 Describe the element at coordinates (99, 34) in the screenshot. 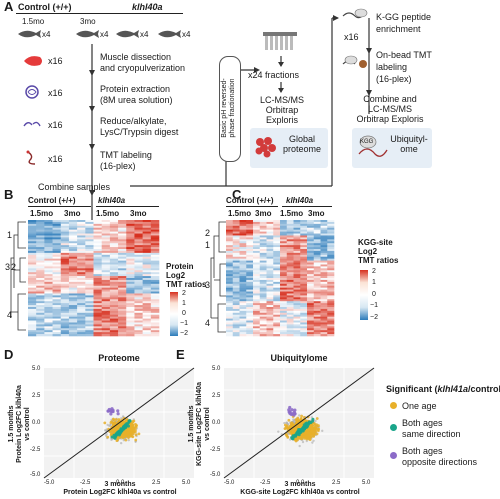

I see `fish-icons` at that location.